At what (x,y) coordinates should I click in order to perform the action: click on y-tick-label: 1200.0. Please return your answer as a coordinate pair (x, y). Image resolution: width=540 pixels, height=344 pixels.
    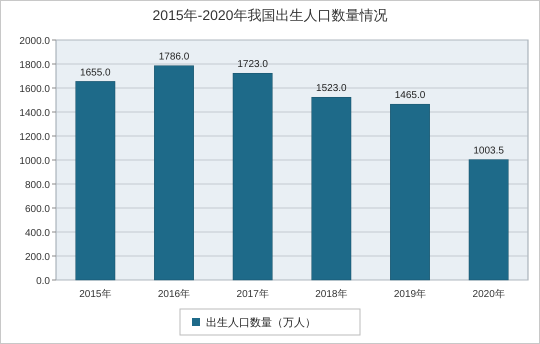
    Looking at the image, I should click on (34, 137).